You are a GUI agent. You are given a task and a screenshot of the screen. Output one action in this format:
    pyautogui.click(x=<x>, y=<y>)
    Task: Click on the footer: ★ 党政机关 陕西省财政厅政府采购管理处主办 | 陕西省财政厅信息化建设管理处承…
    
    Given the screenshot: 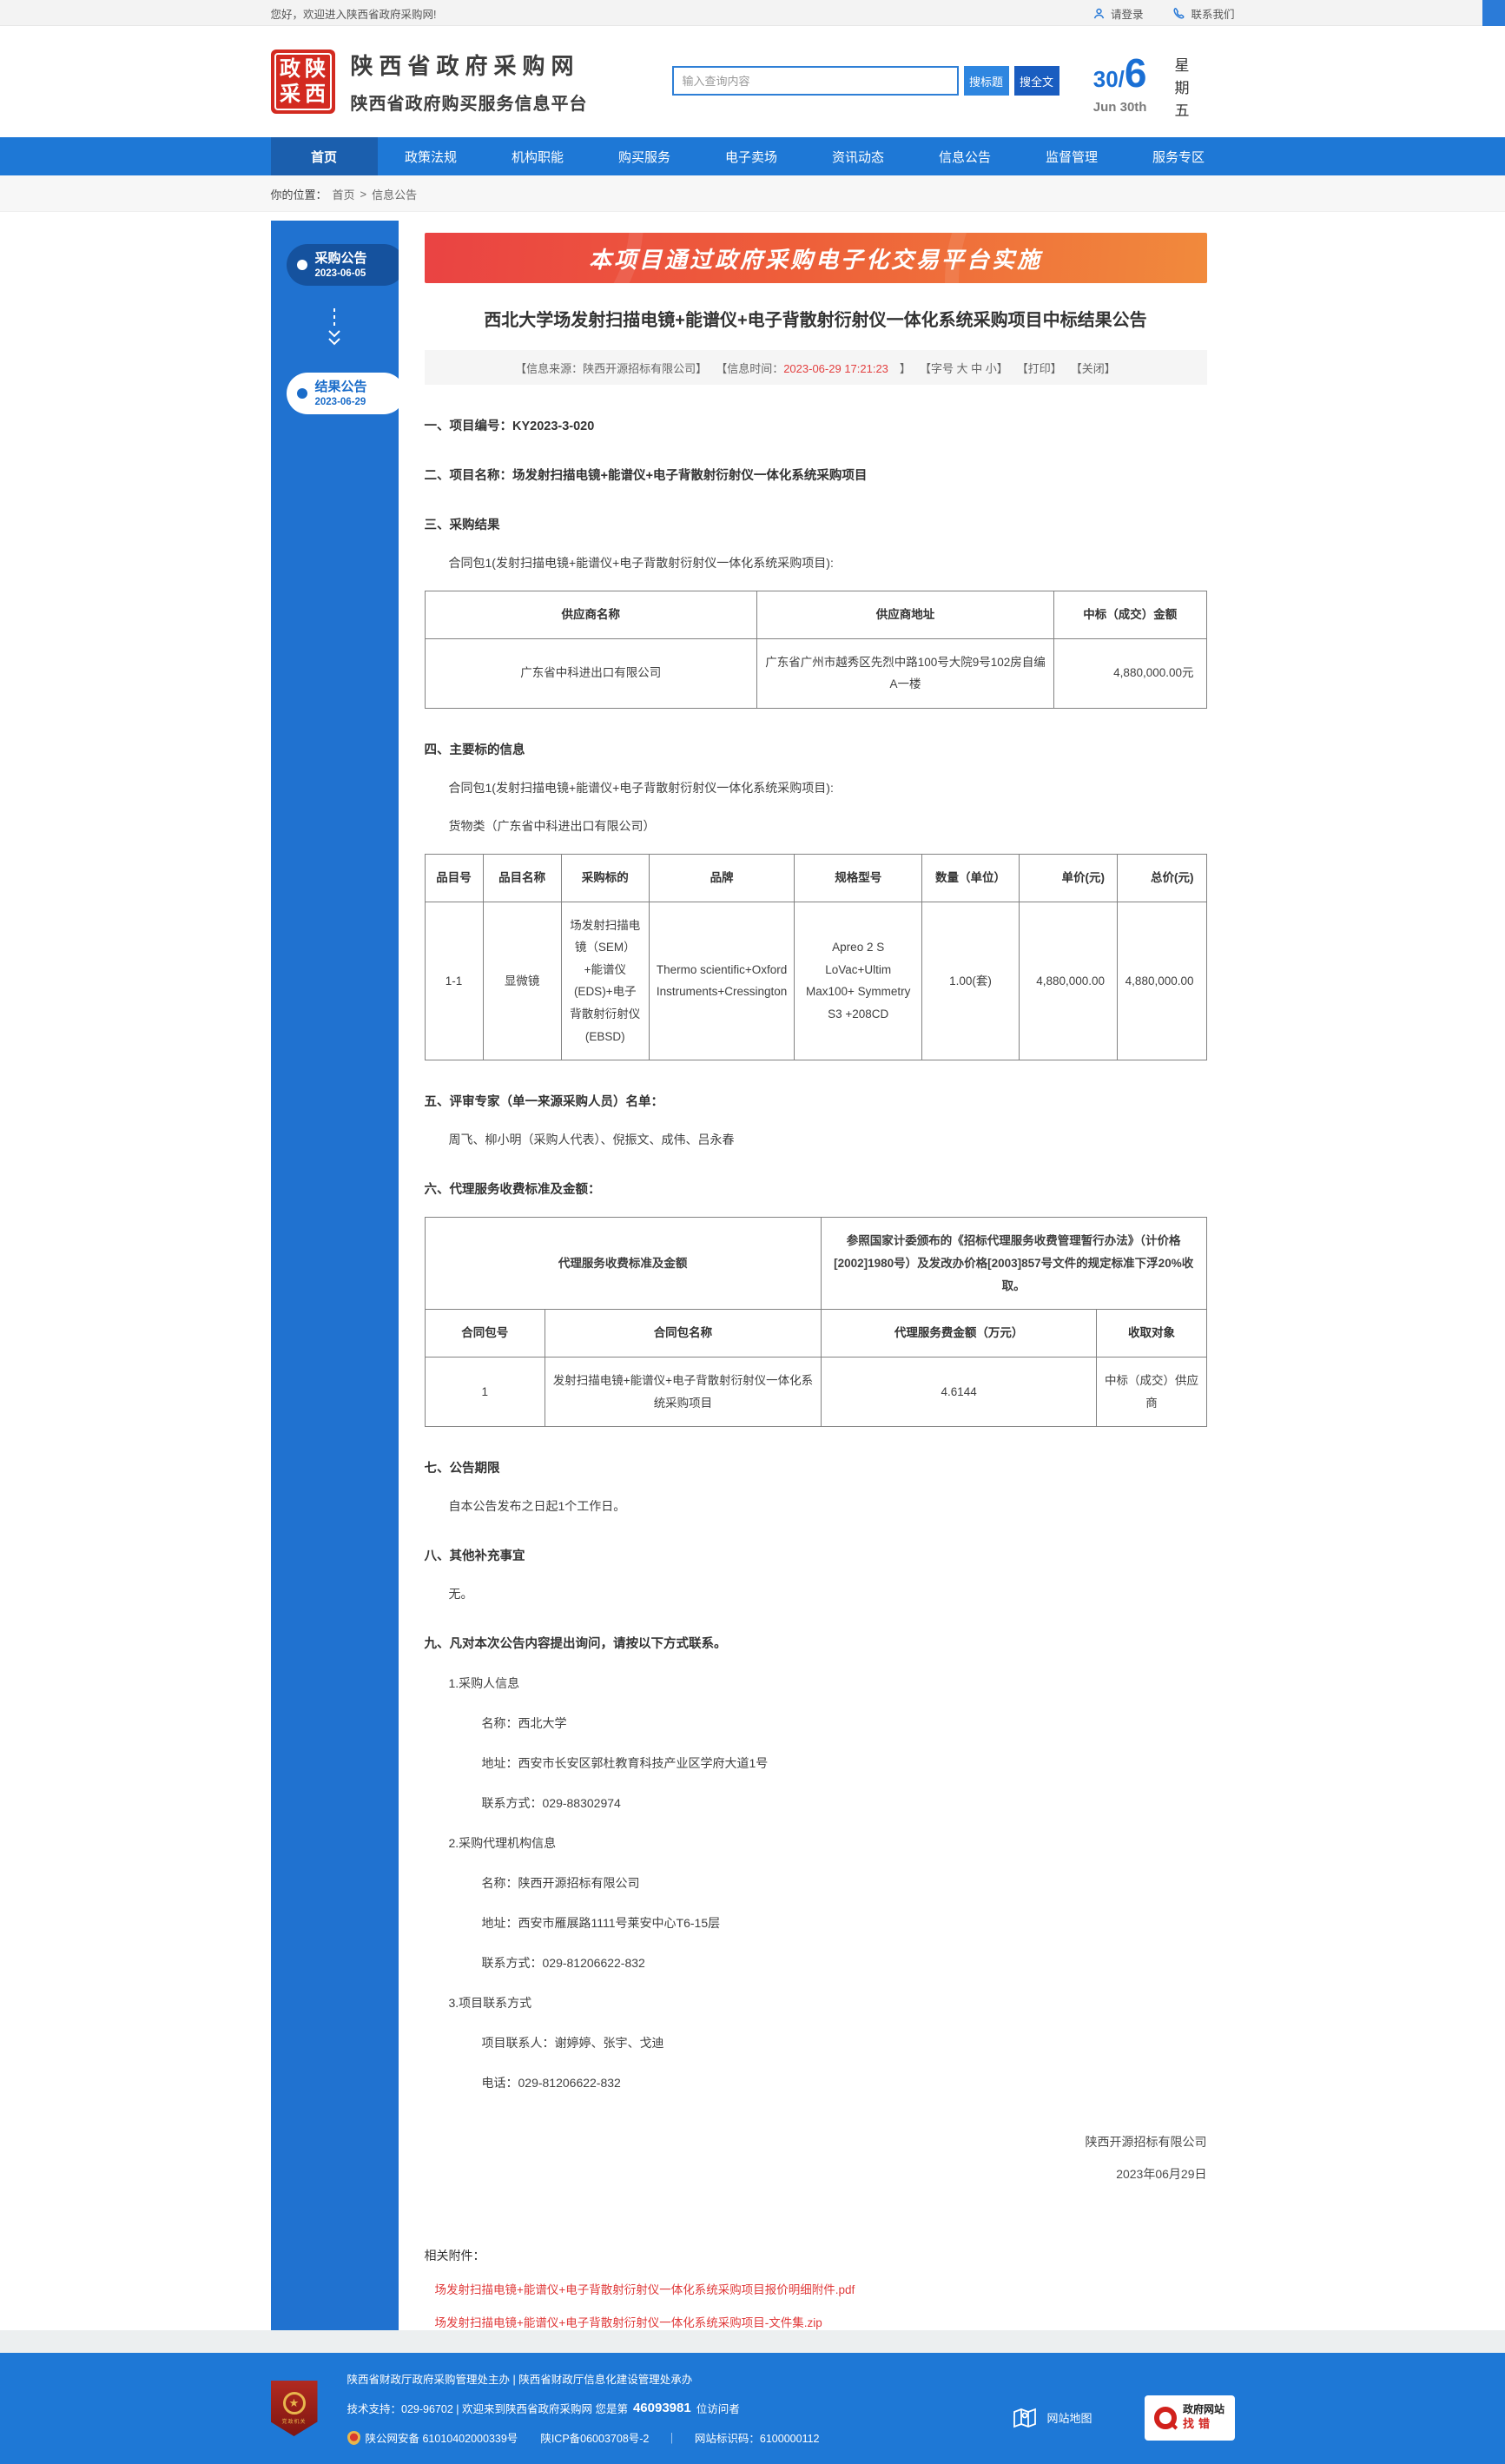 What is the action you would take?
    pyautogui.click(x=752, y=2408)
    